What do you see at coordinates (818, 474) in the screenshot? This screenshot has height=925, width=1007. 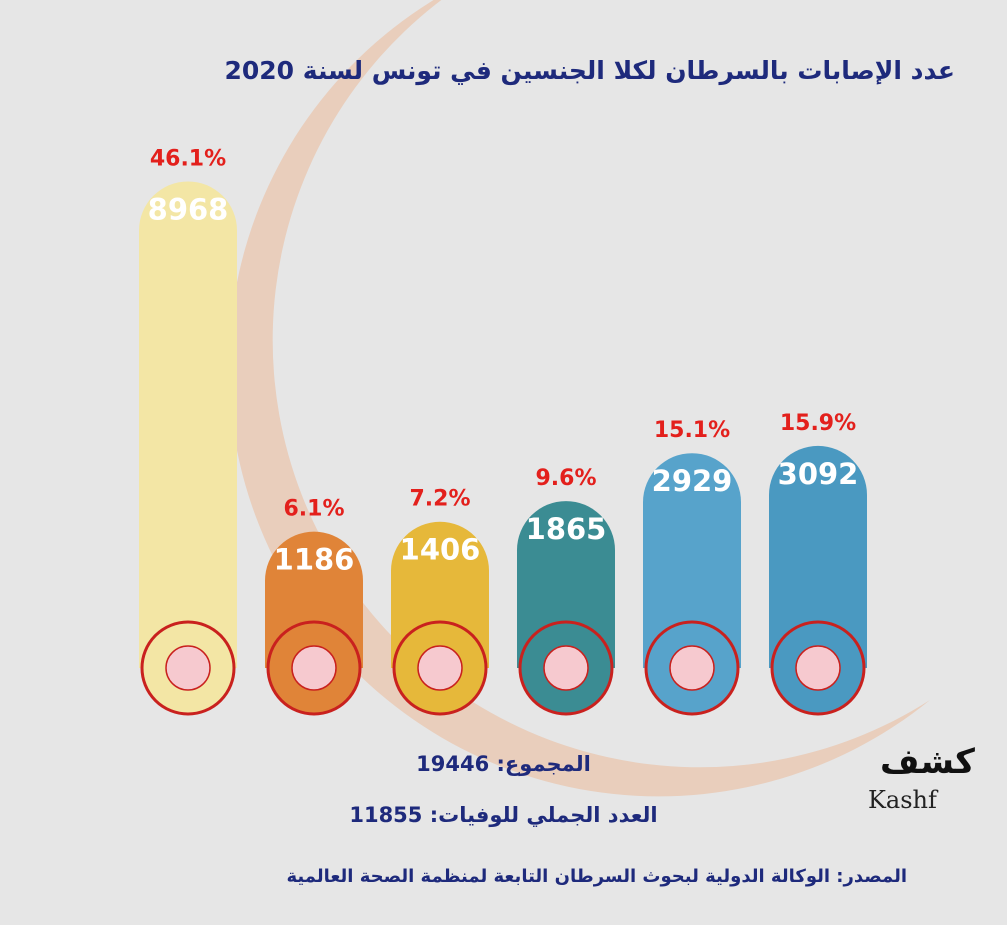 I see `value-label: 3092` at bounding box center [818, 474].